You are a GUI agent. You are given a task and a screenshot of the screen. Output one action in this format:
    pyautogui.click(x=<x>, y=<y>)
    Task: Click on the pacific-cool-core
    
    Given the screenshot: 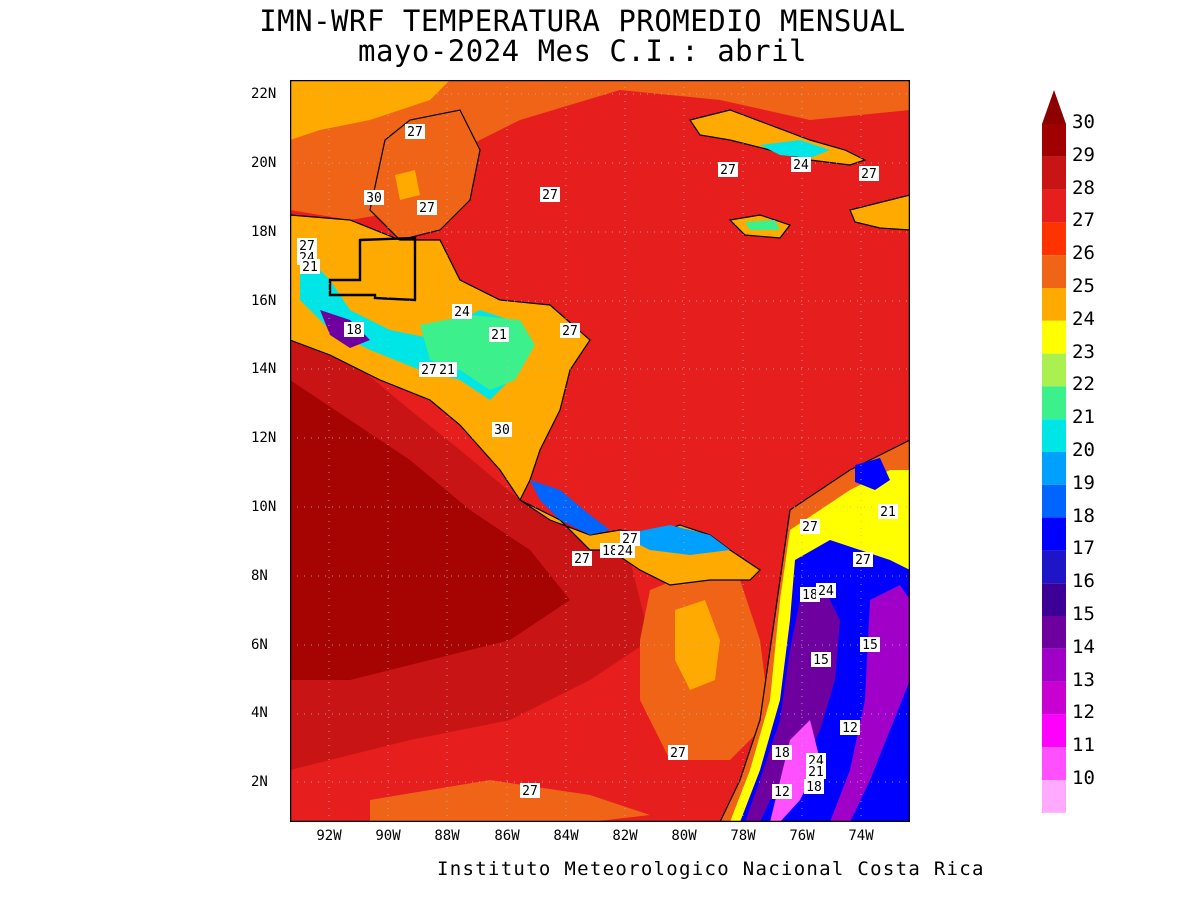 What is the action you would take?
    pyautogui.click(x=697, y=645)
    